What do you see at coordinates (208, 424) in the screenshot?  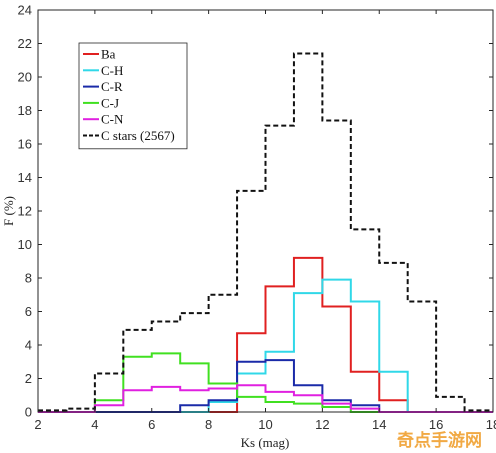 I see `x-tick-label: 8` at bounding box center [208, 424].